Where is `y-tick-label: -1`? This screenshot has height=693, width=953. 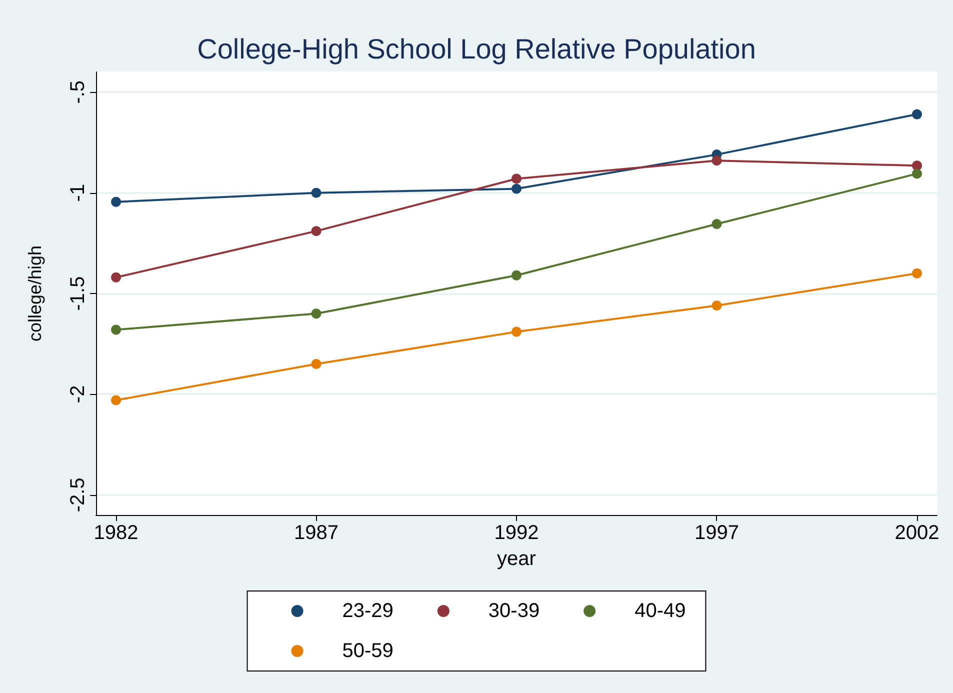 y-tick-label: -1 is located at coordinates (78, 193).